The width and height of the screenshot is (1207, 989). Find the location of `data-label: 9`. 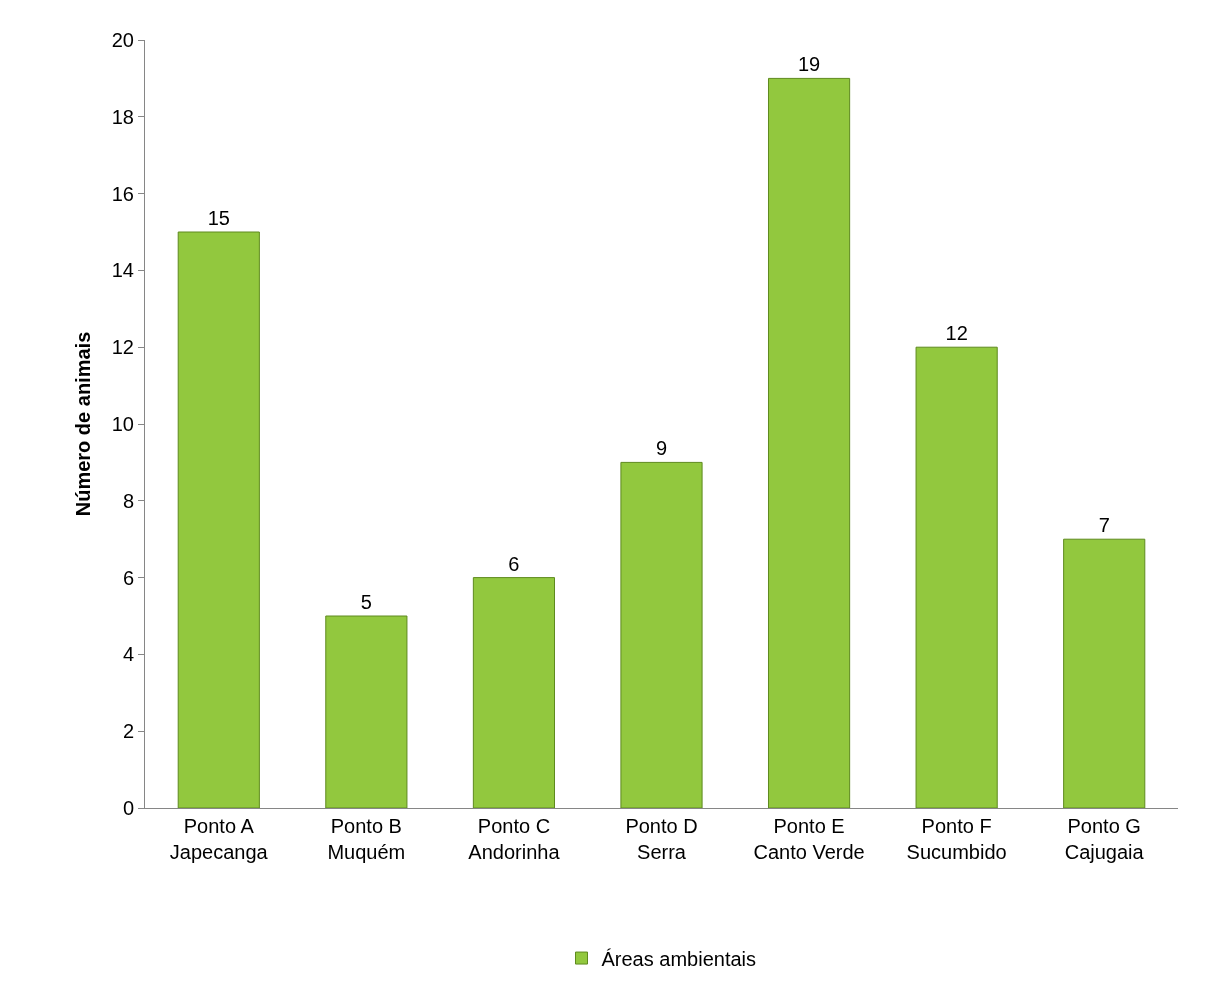

data-label: 9 is located at coordinates (661, 448).